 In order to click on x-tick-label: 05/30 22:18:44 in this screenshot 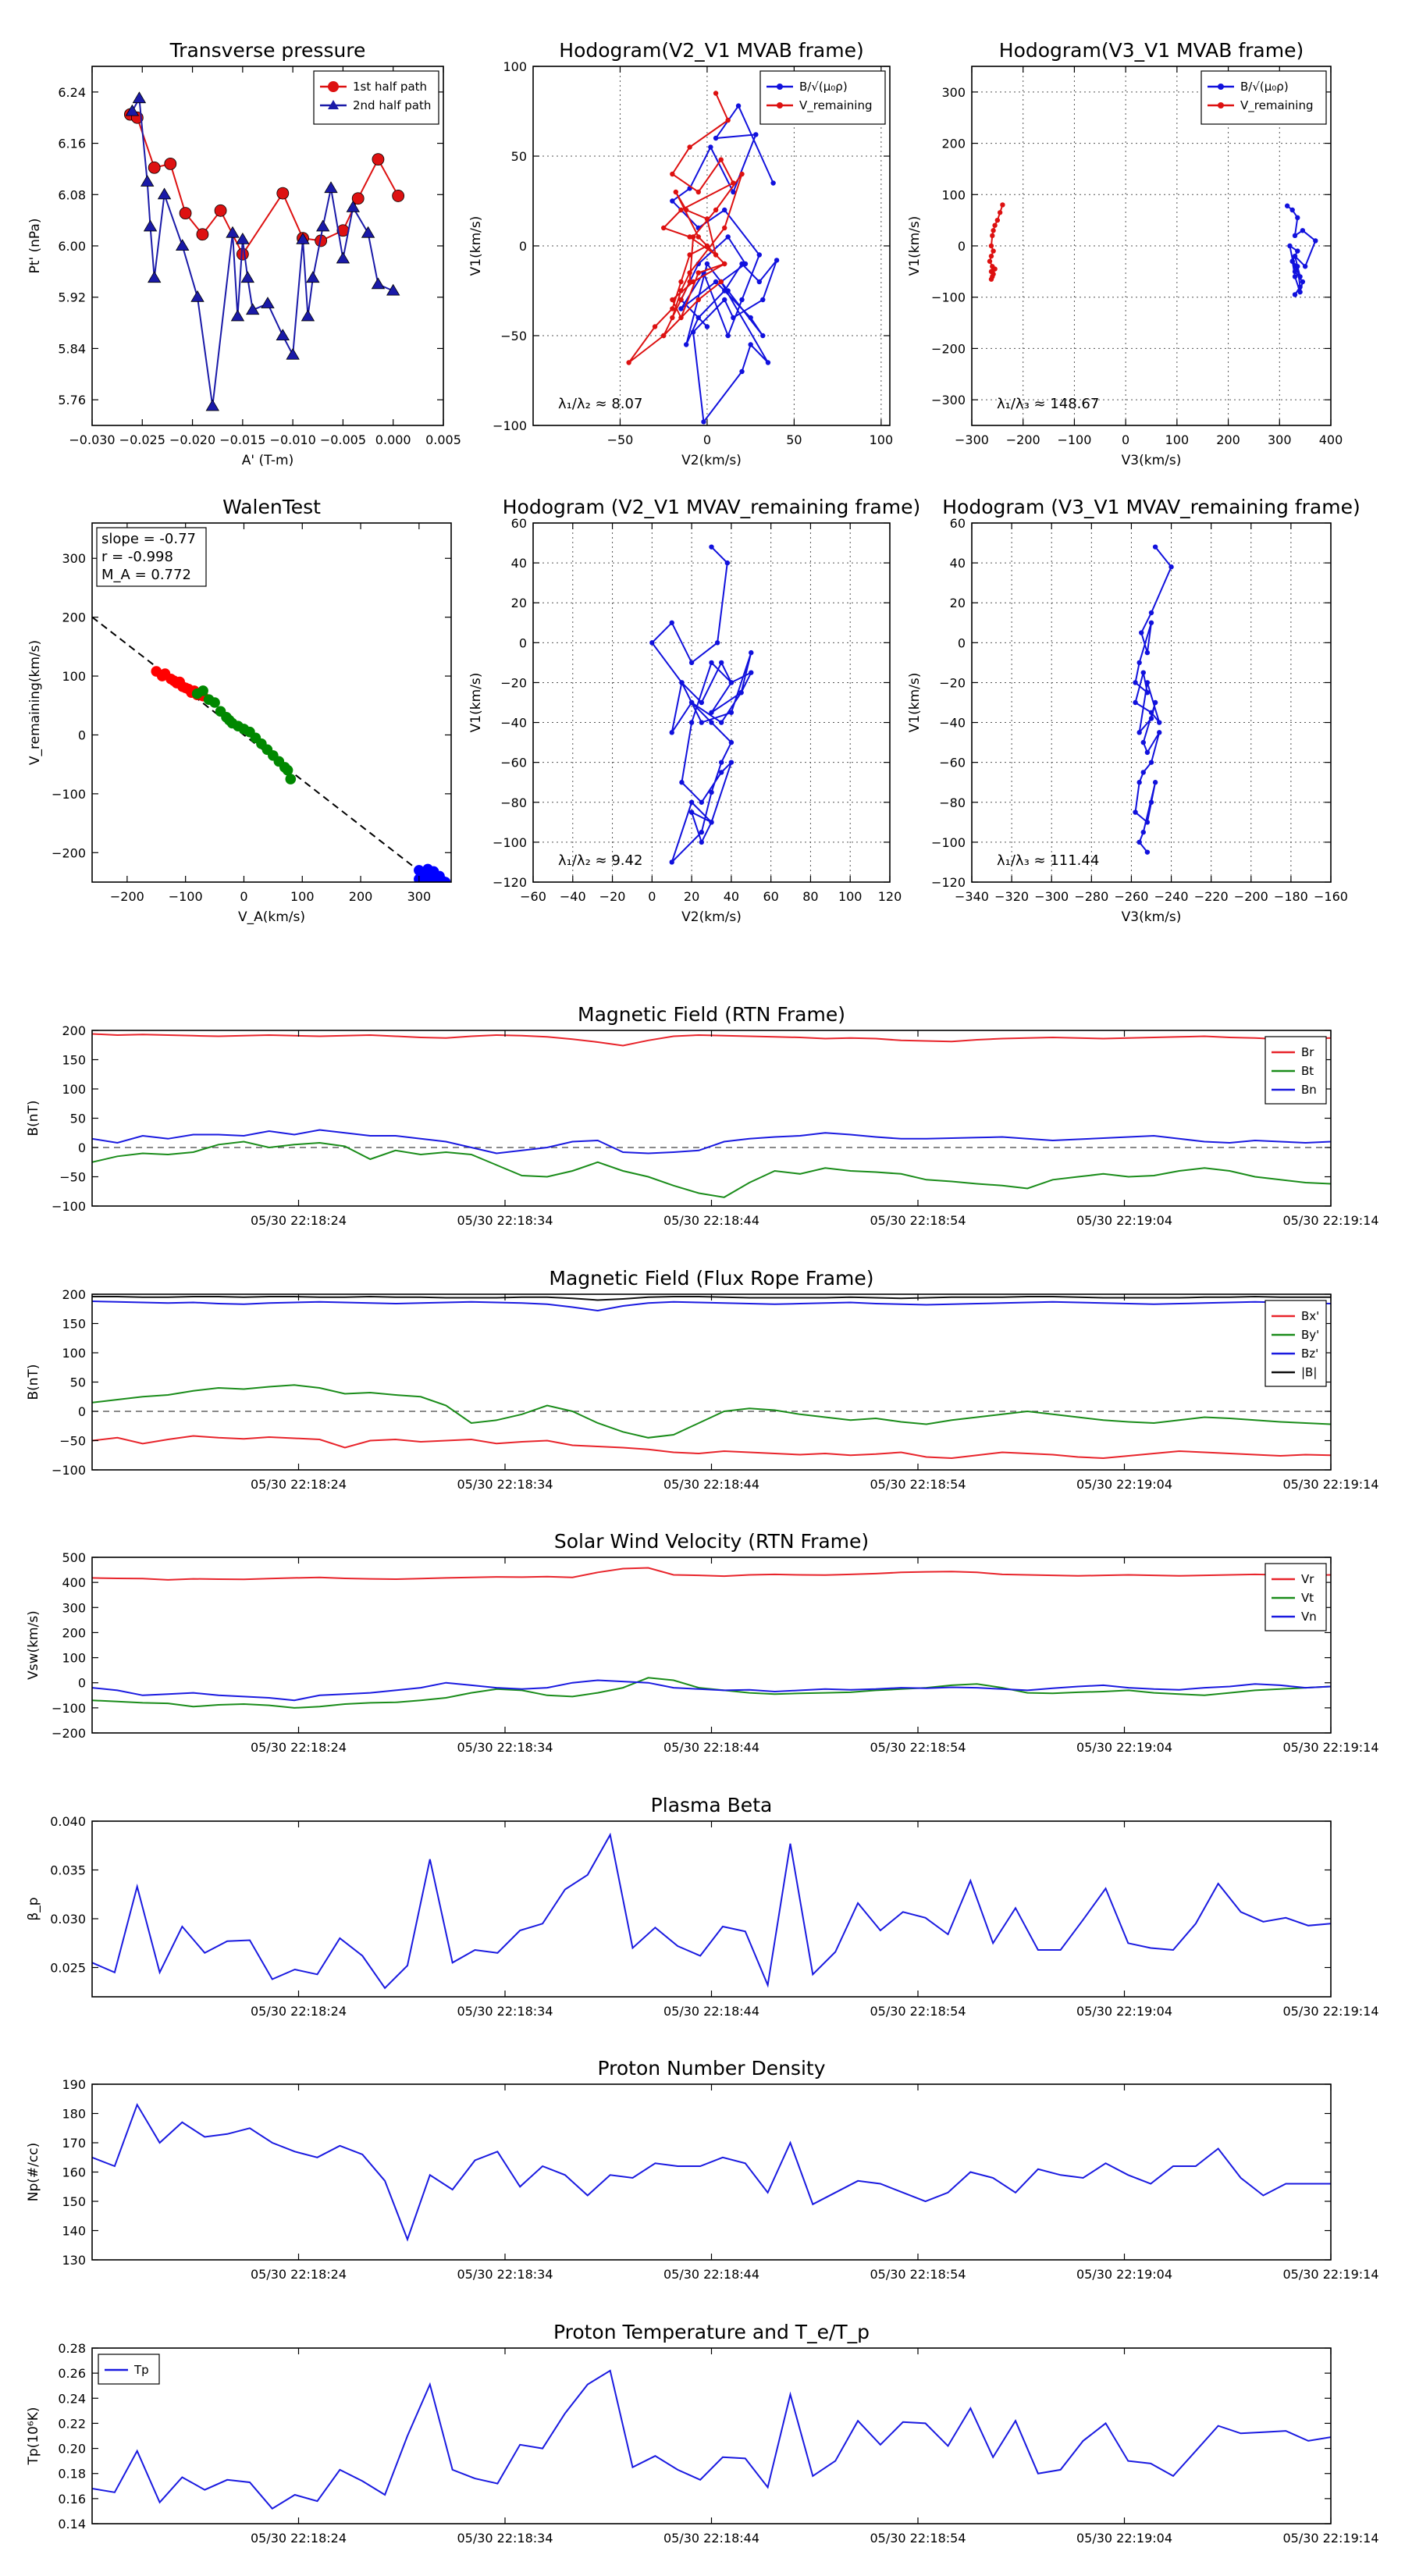, I will do `click(711, 1220)`.